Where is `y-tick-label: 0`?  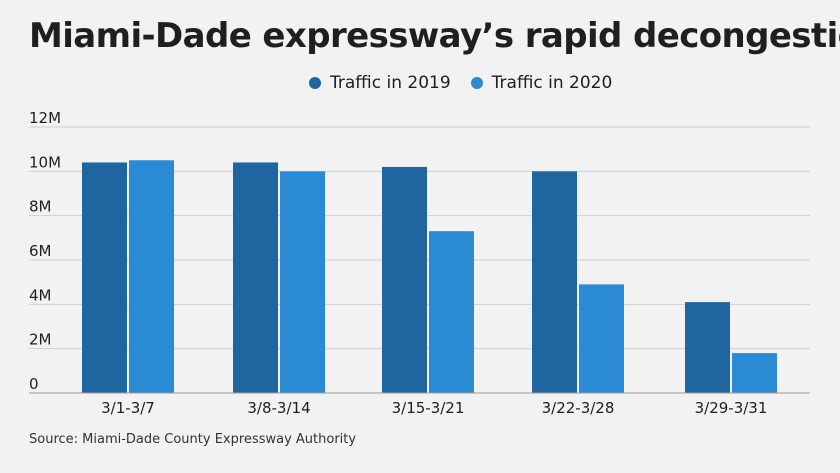 y-tick-label: 0 is located at coordinates (34, 384).